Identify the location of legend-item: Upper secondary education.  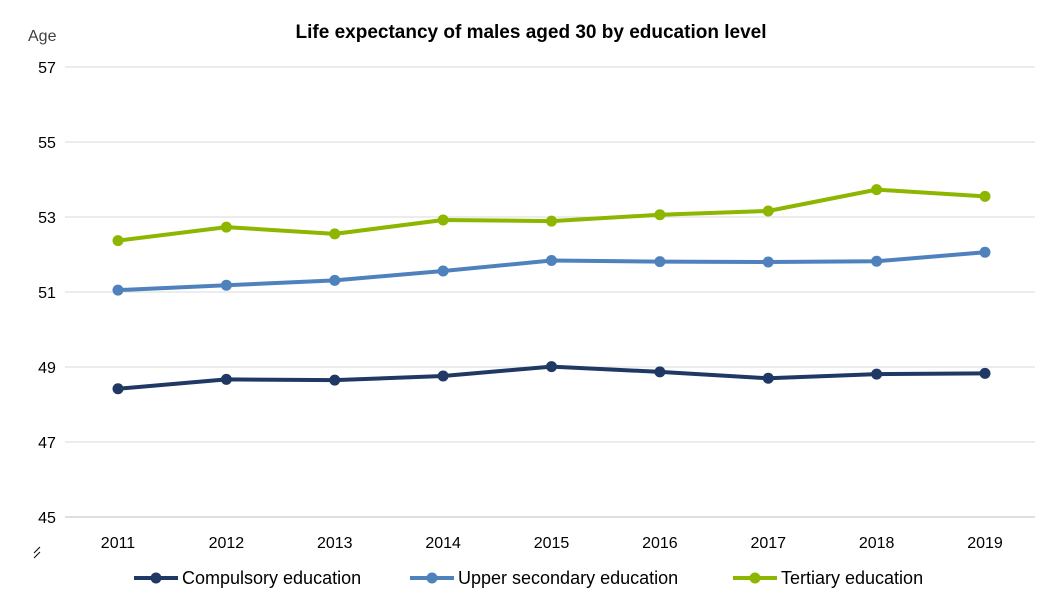
(544, 578).